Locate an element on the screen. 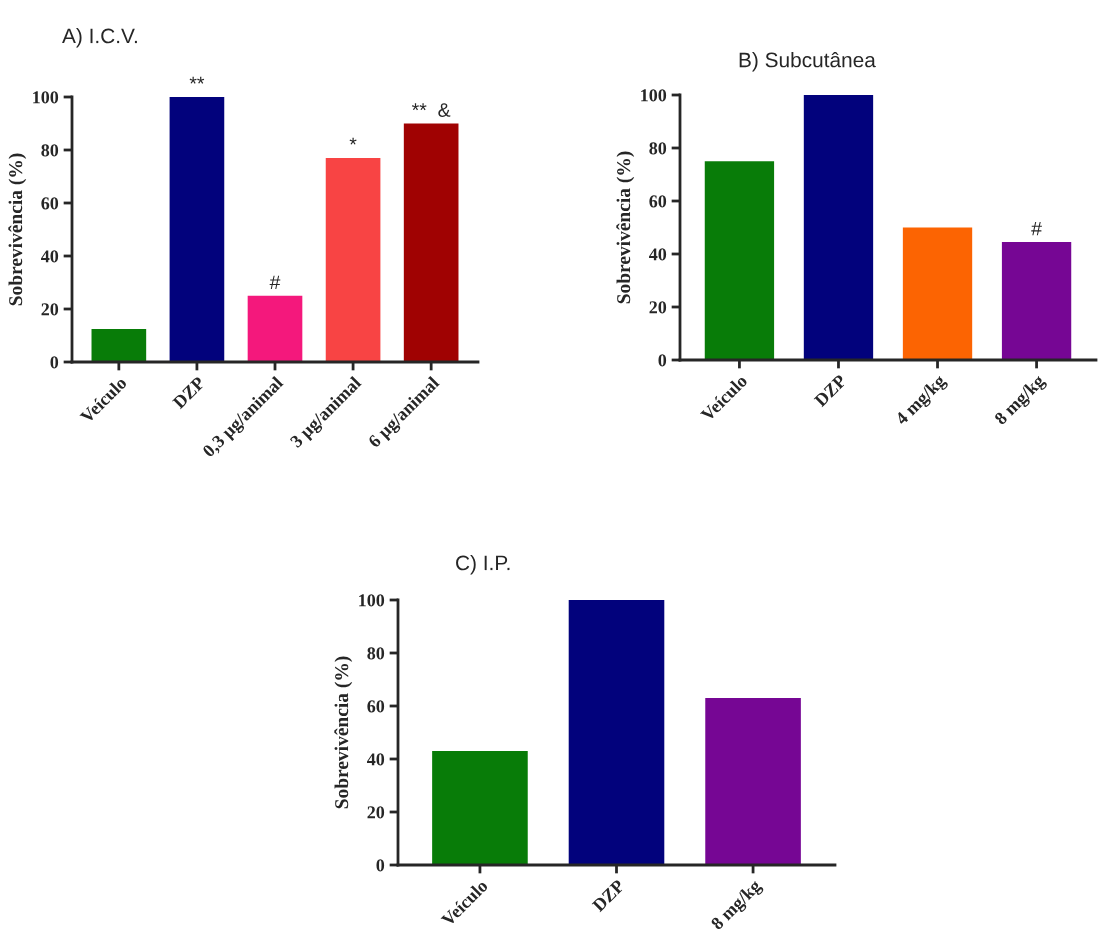 This screenshot has width=1099, height=936. annotation: * is located at coordinates (353, 141).